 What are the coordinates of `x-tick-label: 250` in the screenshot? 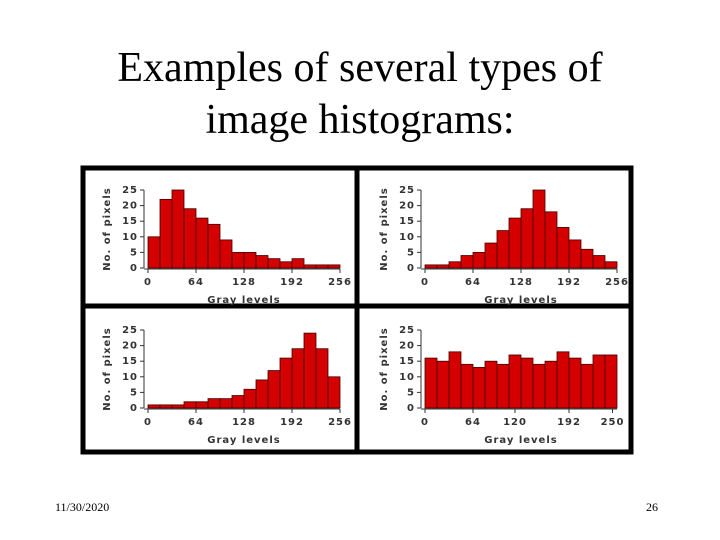 It's located at (613, 422).